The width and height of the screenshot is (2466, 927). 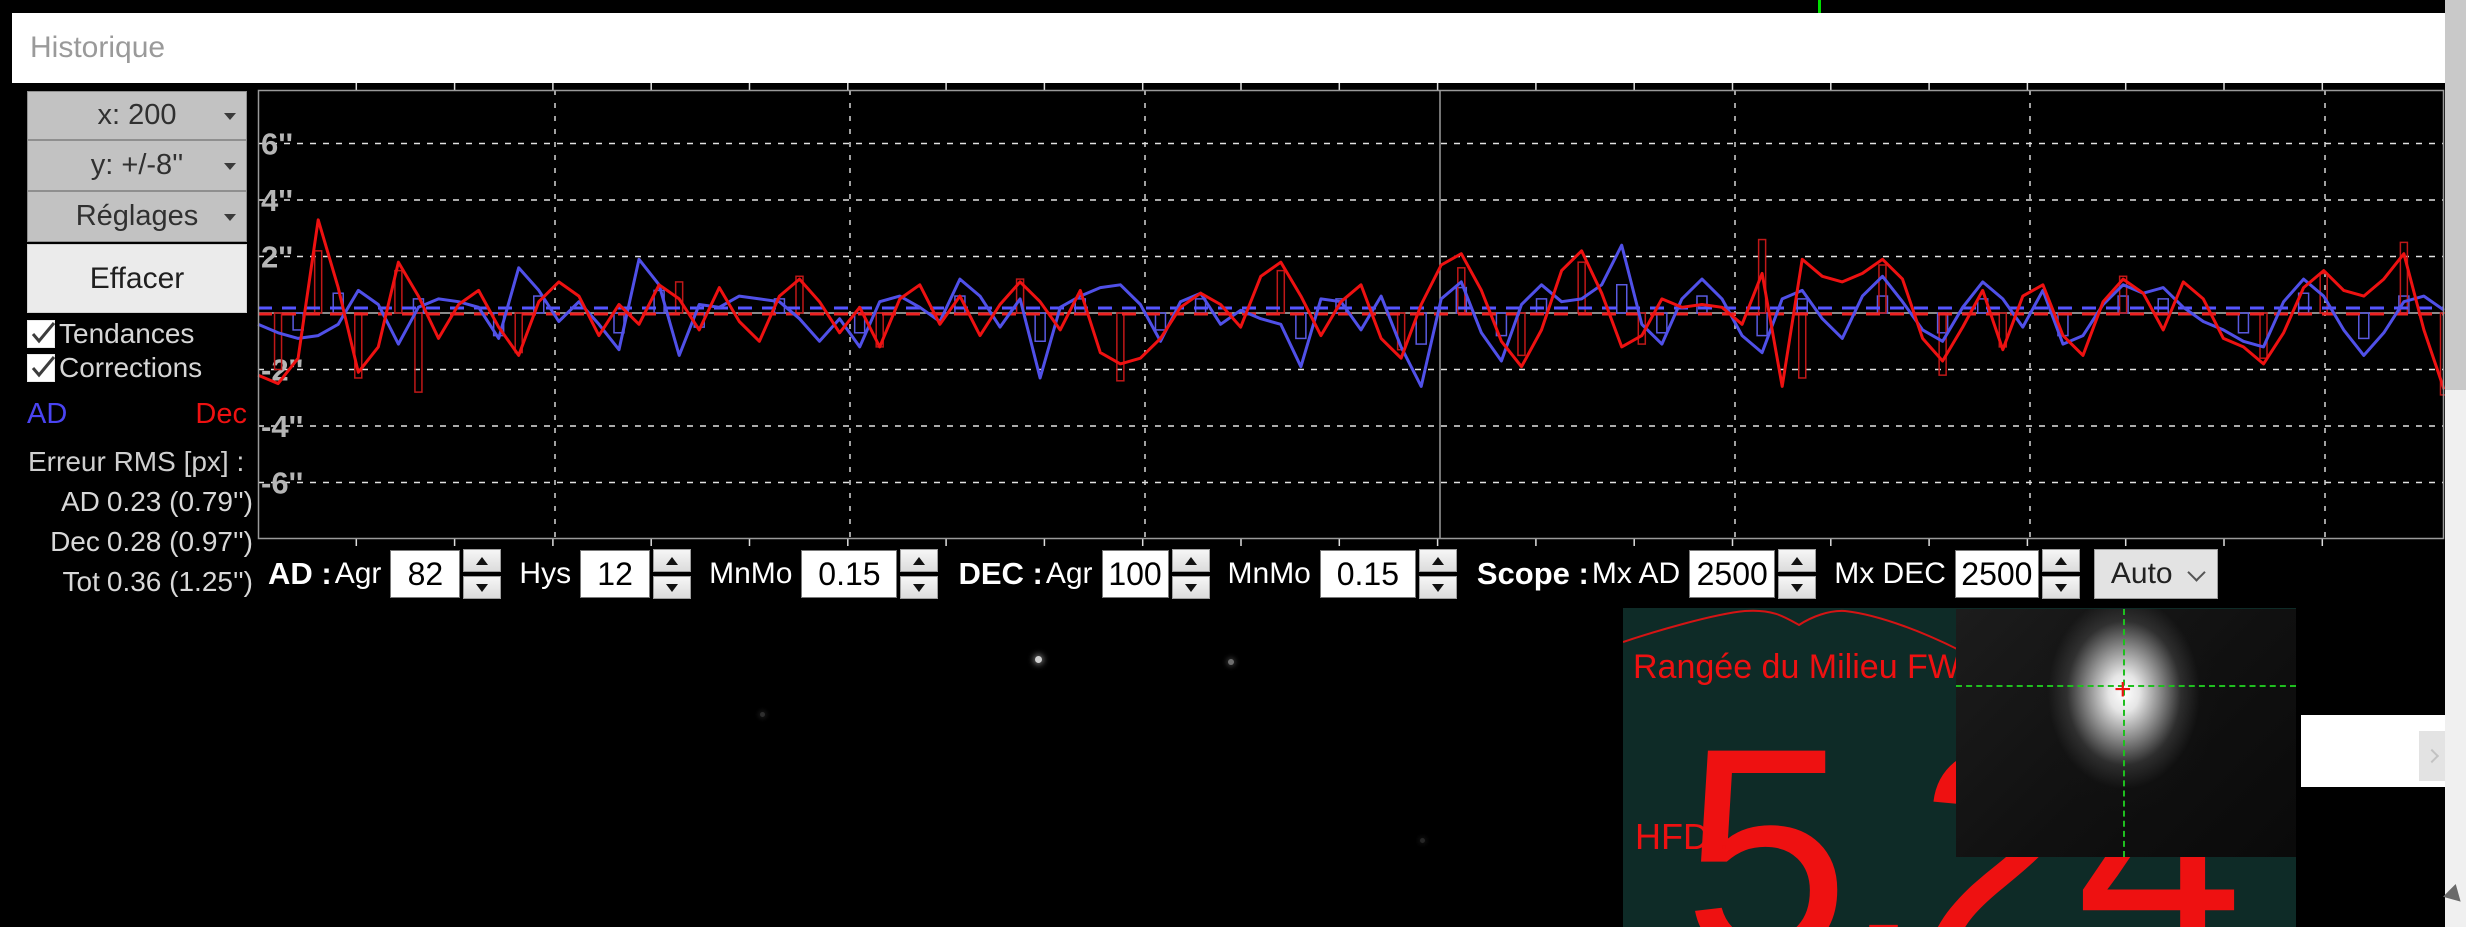 I want to click on rms-ra-label: AD, so click(x=80, y=501).